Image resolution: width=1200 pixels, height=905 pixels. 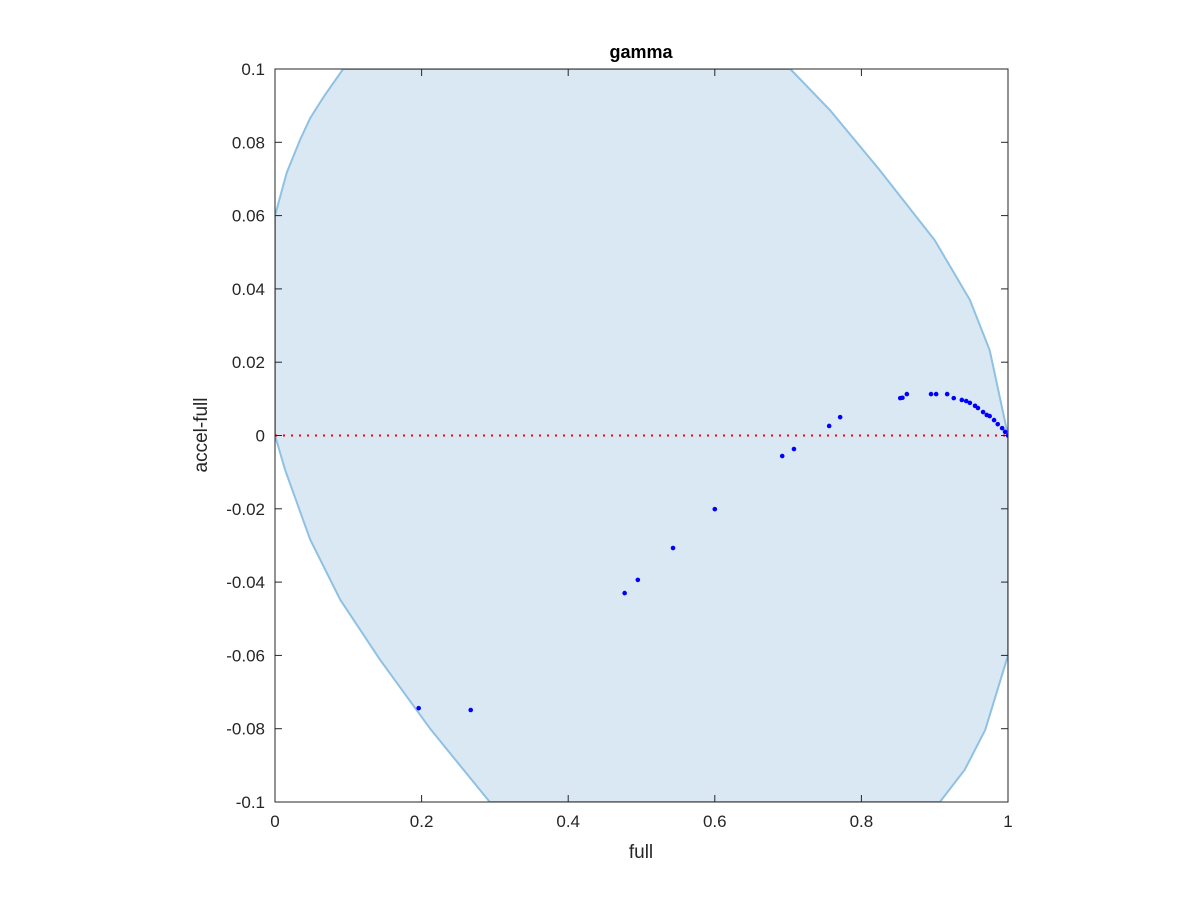 I want to click on y-tick-label: 0.06, so click(x=248, y=216).